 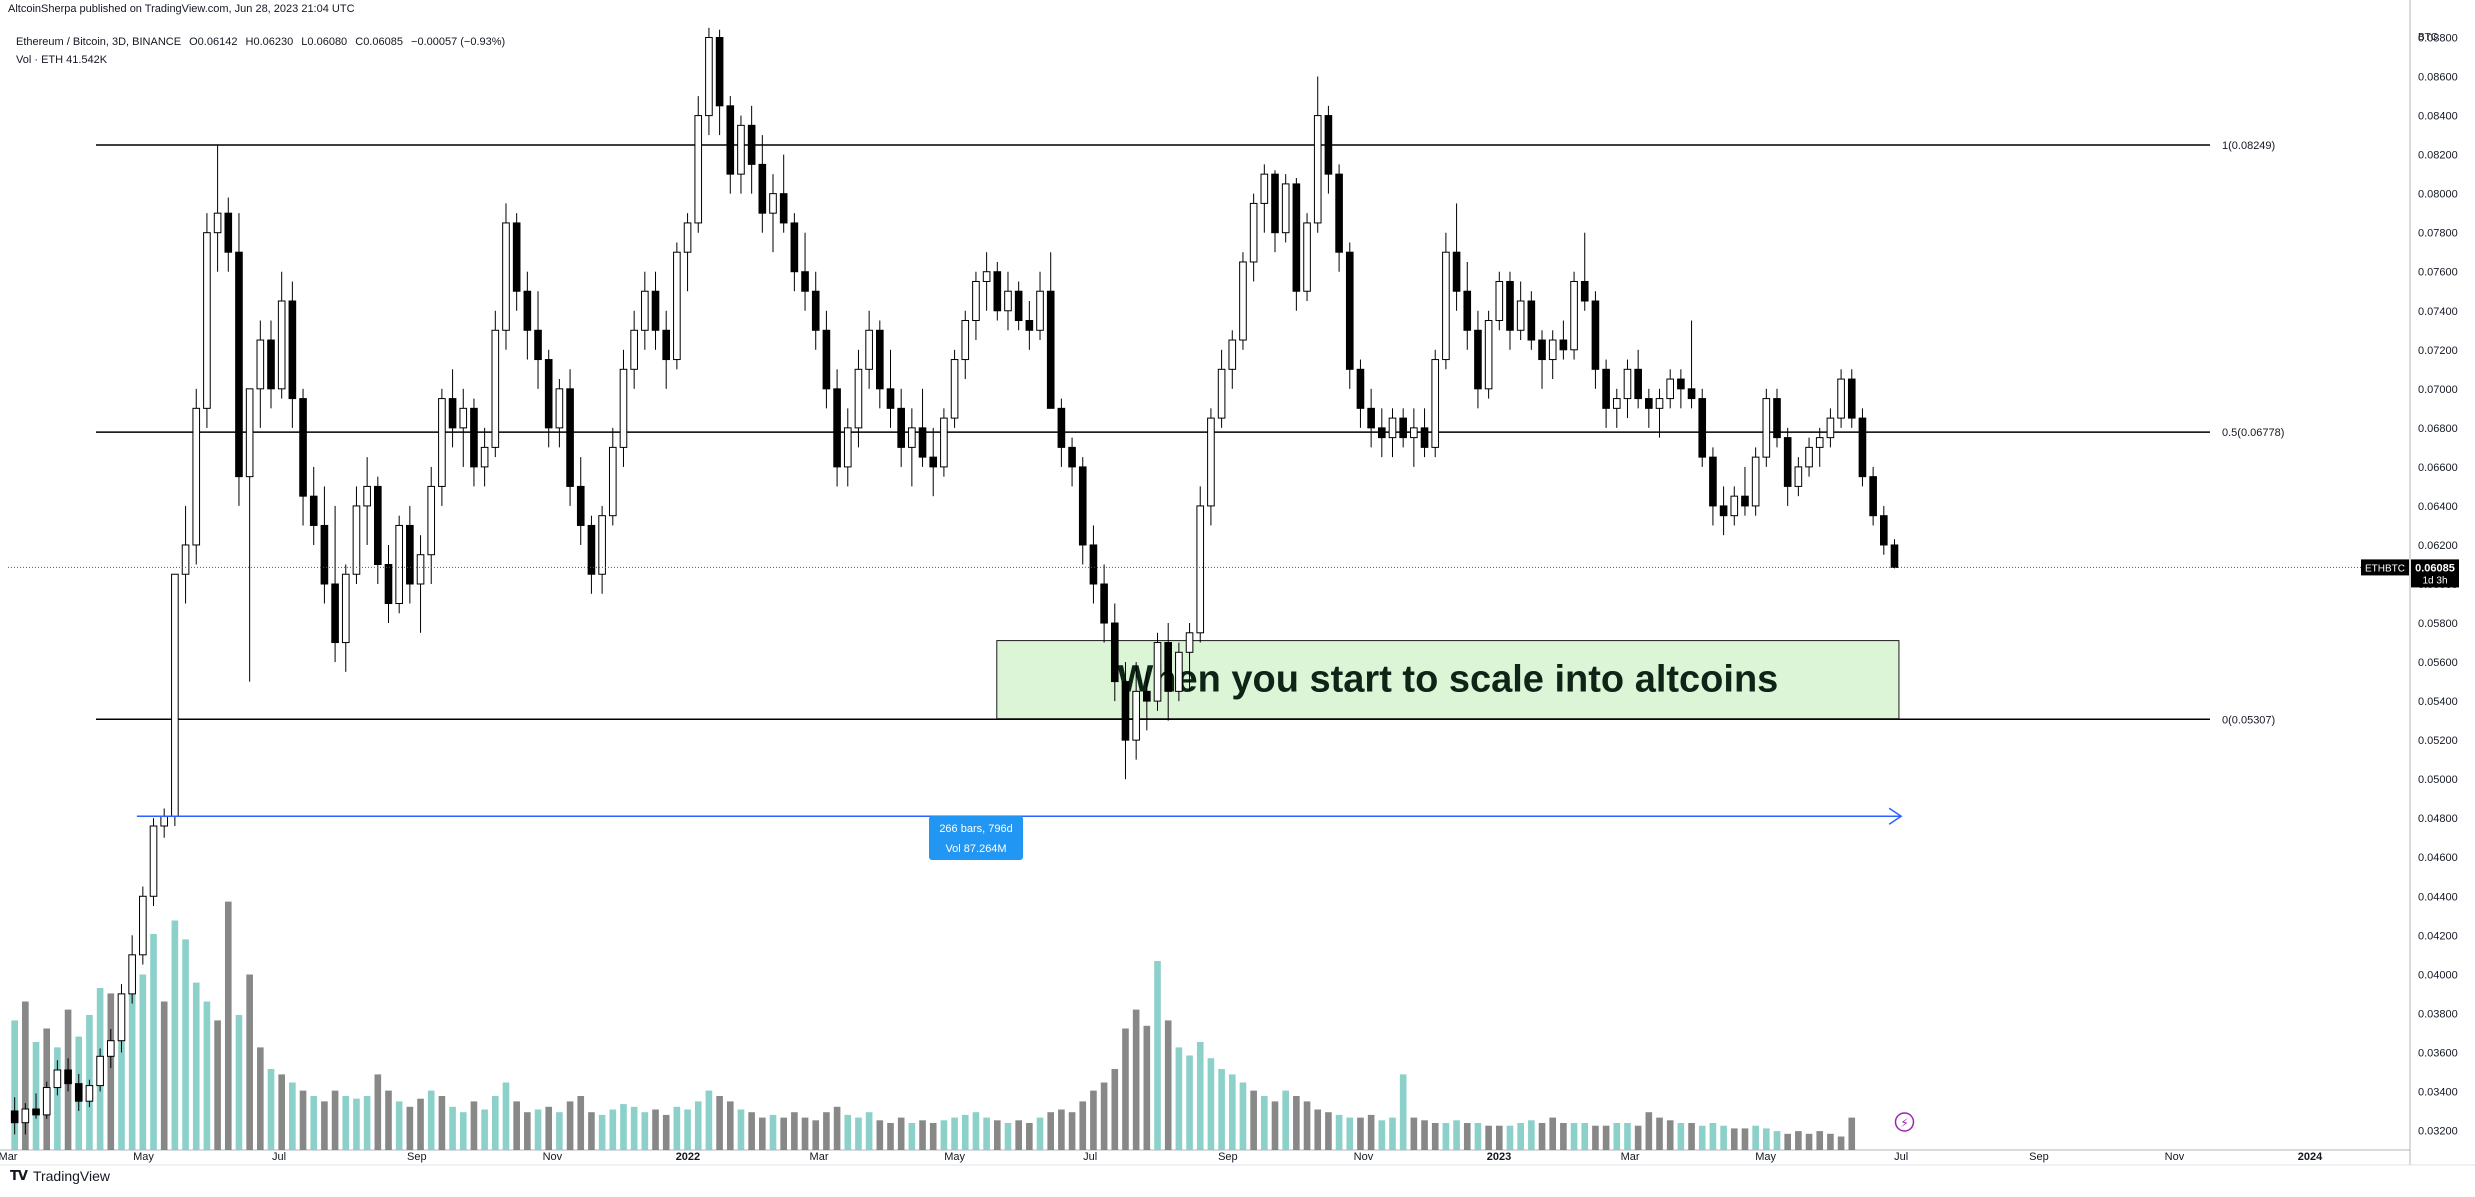 I want to click on legend-change: −0.00057 (−0.93%), so click(x=458, y=42).